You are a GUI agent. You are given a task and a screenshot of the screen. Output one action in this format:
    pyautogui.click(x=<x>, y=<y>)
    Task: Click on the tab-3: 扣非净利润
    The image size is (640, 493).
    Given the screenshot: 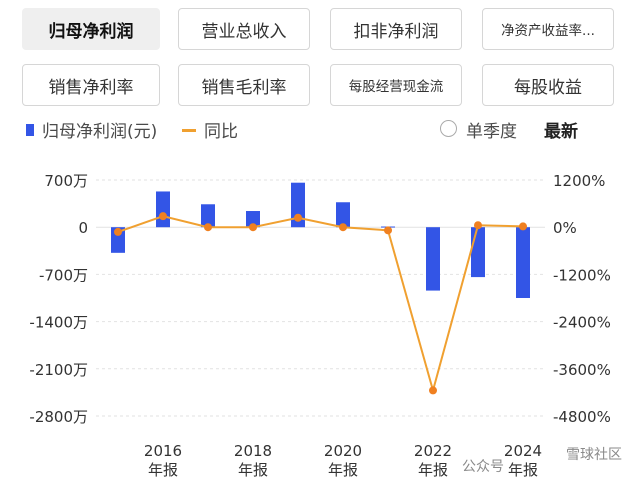 What is the action you would take?
    pyautogui.click(x=396, y=29)
    